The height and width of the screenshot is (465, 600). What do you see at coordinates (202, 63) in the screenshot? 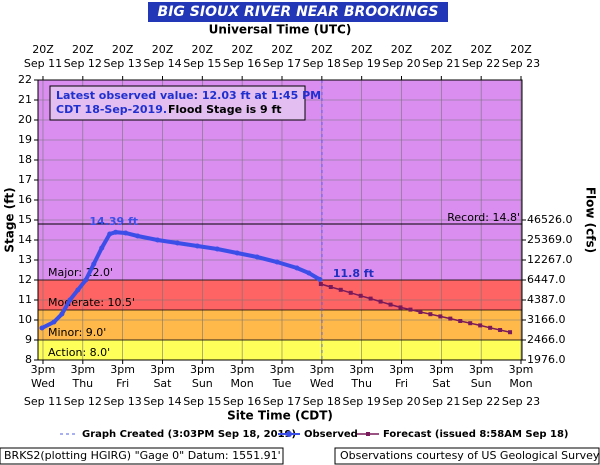
I see `top-x-tick-date: Sep 15` at bounding box center [202, 63].